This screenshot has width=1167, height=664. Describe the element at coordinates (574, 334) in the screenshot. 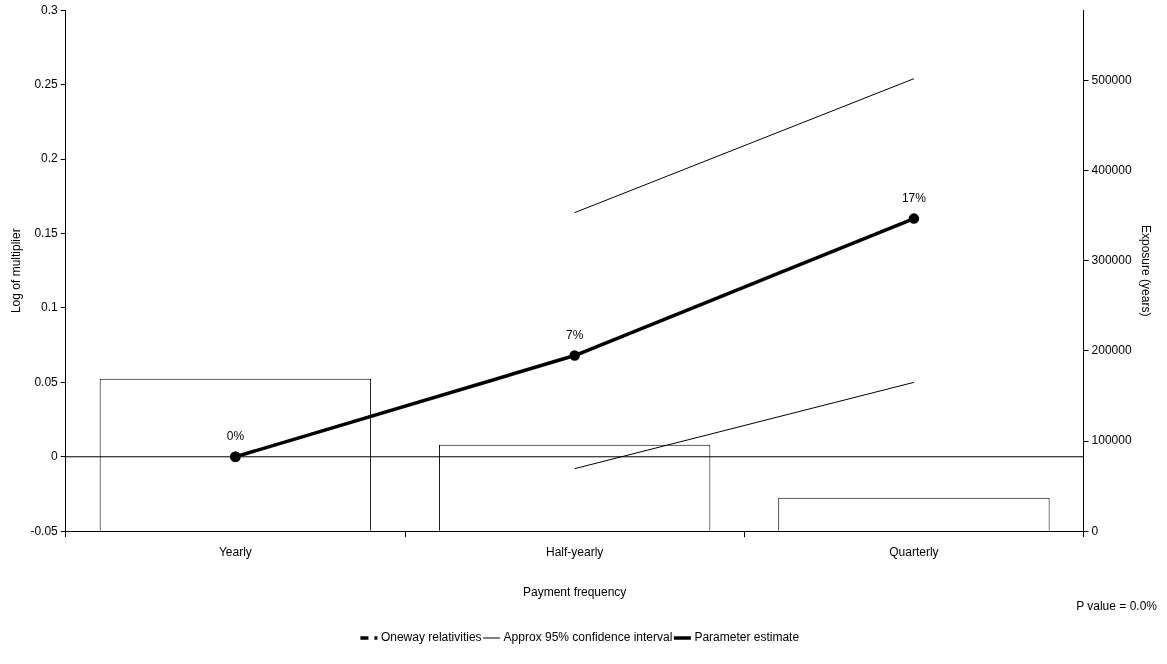

I see `annotation: 7%` at that location.